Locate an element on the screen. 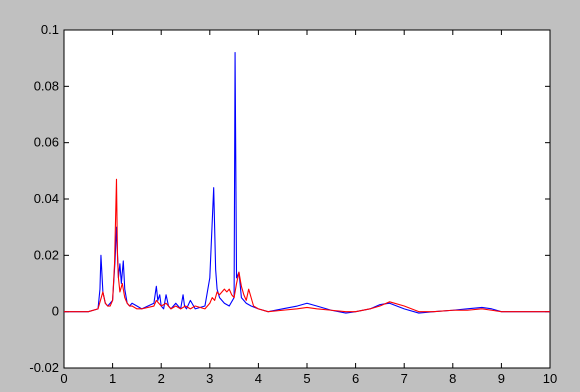 The image size is (580, 392). x-tick-label: 0 is located at coordinates (63, 378).